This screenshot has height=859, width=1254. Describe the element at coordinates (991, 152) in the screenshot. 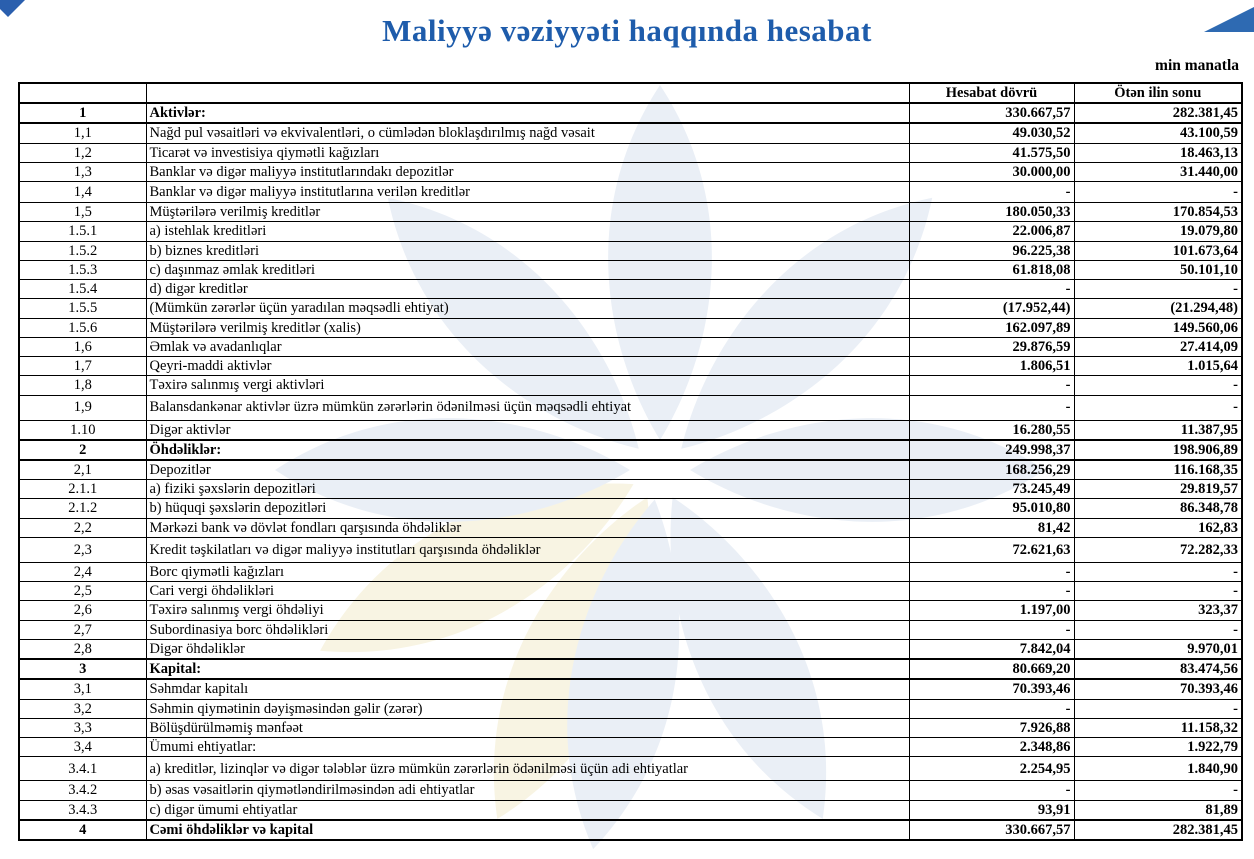

I see `row-value-current: 41.575,50` at that location.